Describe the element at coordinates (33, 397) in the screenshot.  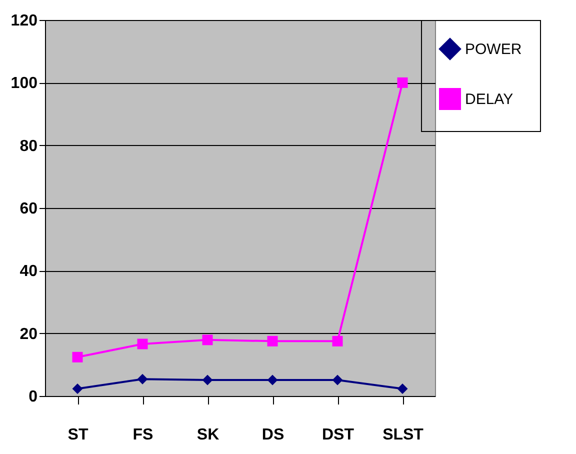
I see `y-tick-label: 0` at that location.